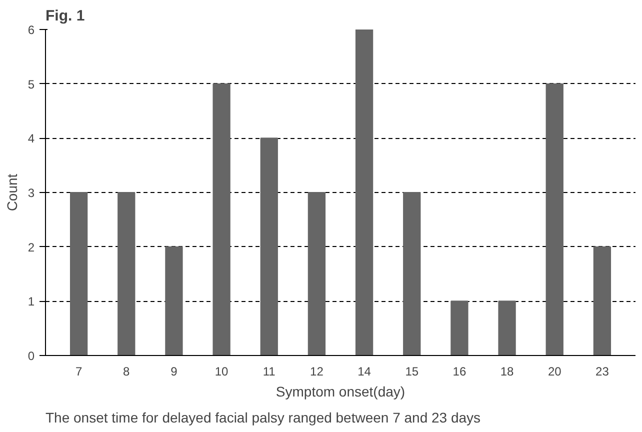  What do you see at coordinates (459, 371) in the screenshot?
I see `x-tick-label: 16` at bounding box center [459, 371].